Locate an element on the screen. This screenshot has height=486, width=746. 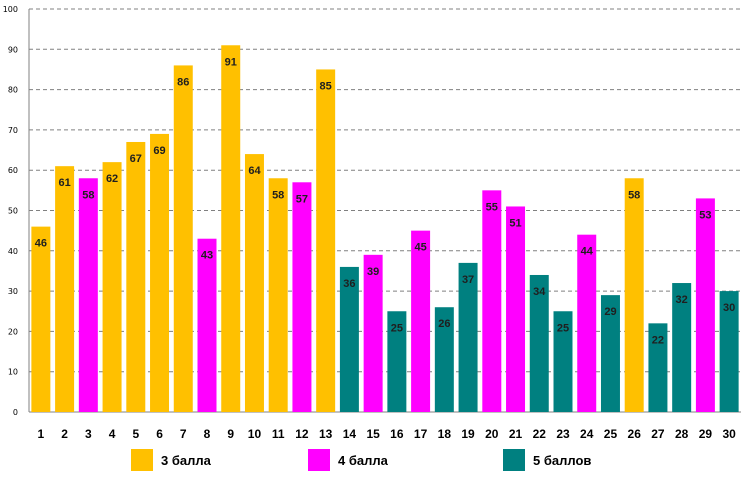
data-label: 91 is located at coordinates (231, 62).